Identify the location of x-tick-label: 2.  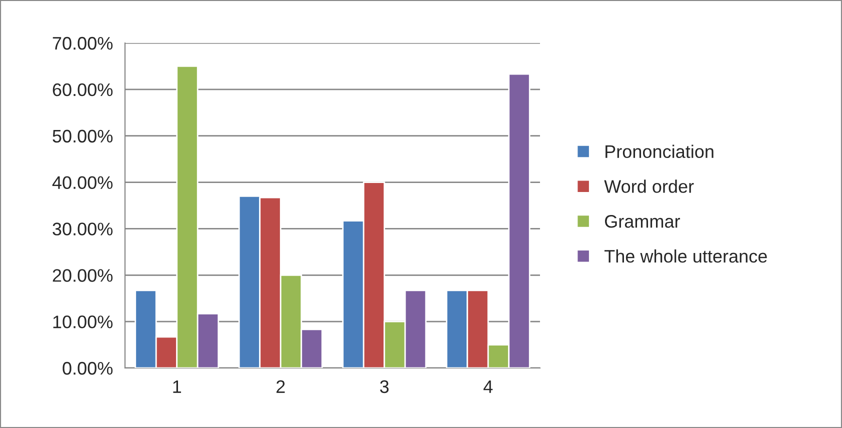
(280, 386).